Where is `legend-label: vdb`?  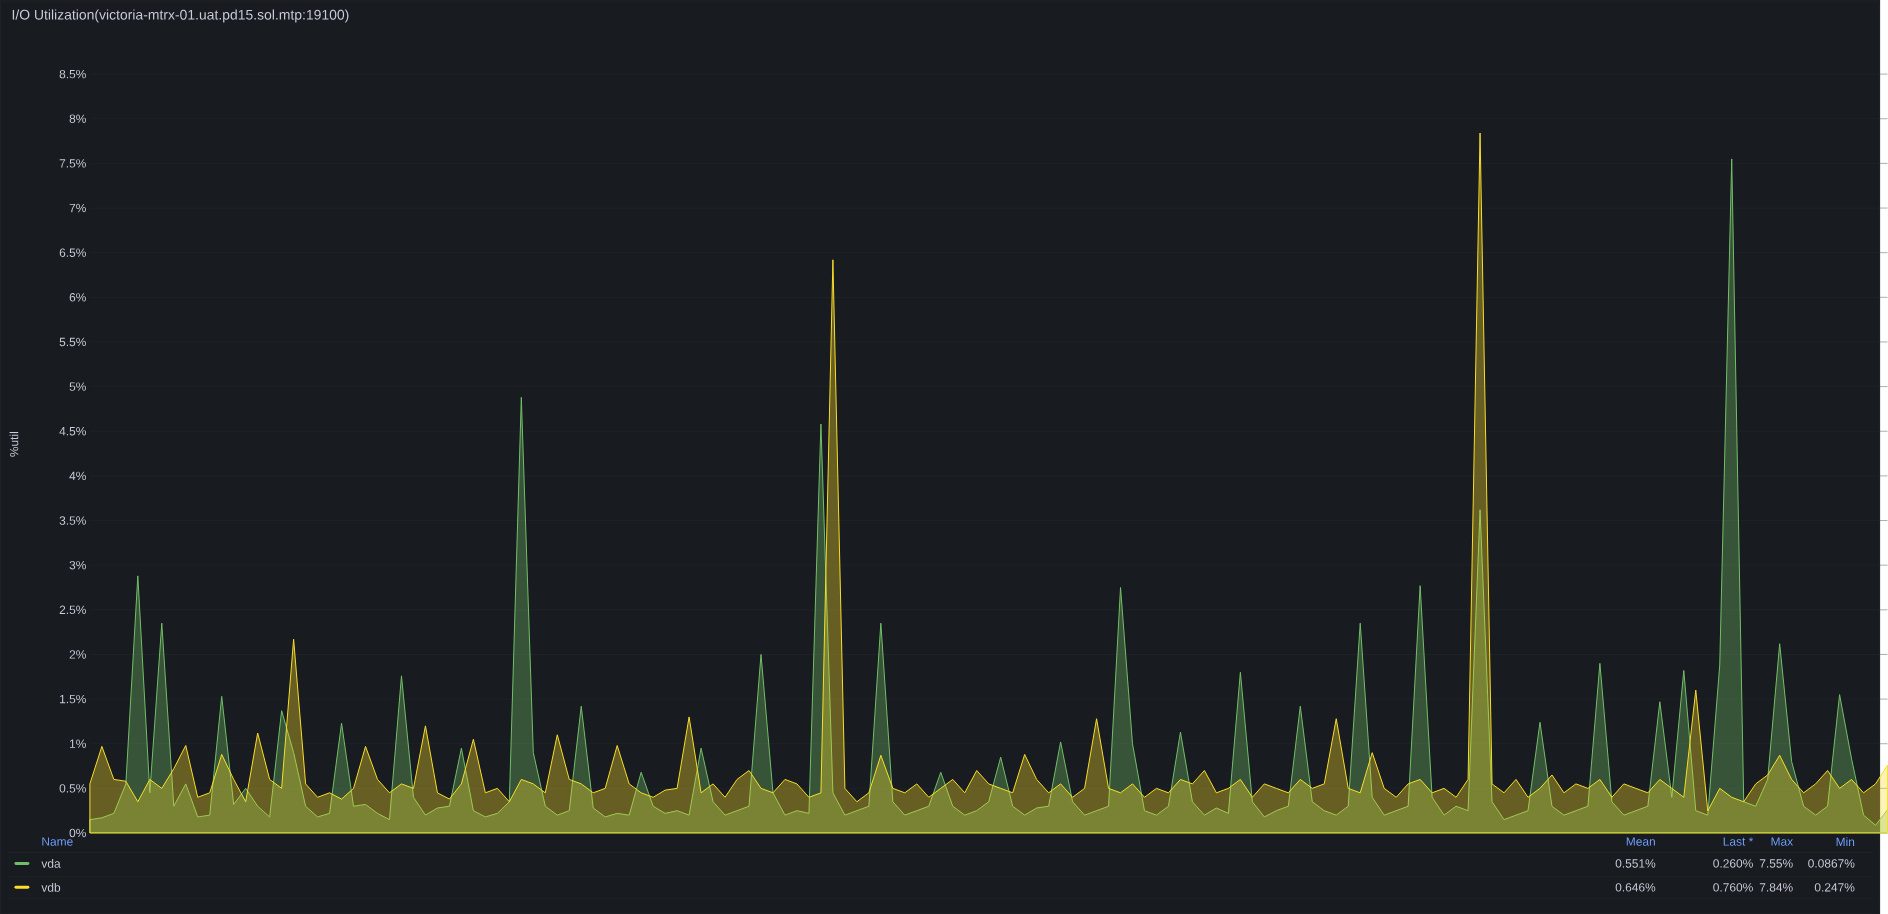 legend-label: vdb is located at coordinates (51, 887).